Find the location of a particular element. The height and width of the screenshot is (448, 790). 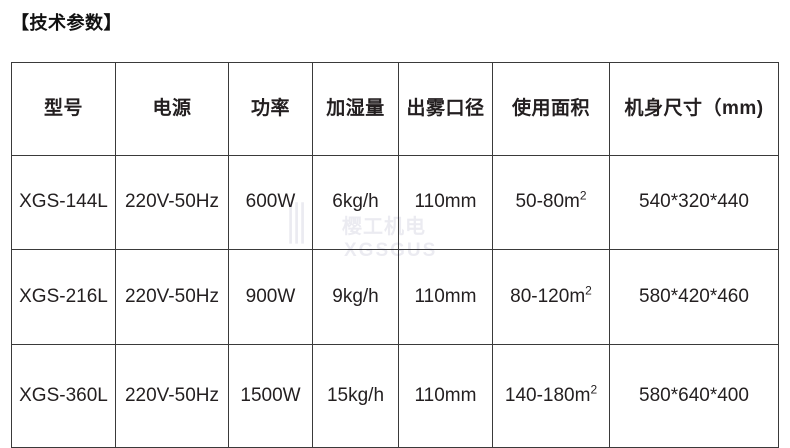

cell-area: 50-80m2 is located at coordinates (551, 202).